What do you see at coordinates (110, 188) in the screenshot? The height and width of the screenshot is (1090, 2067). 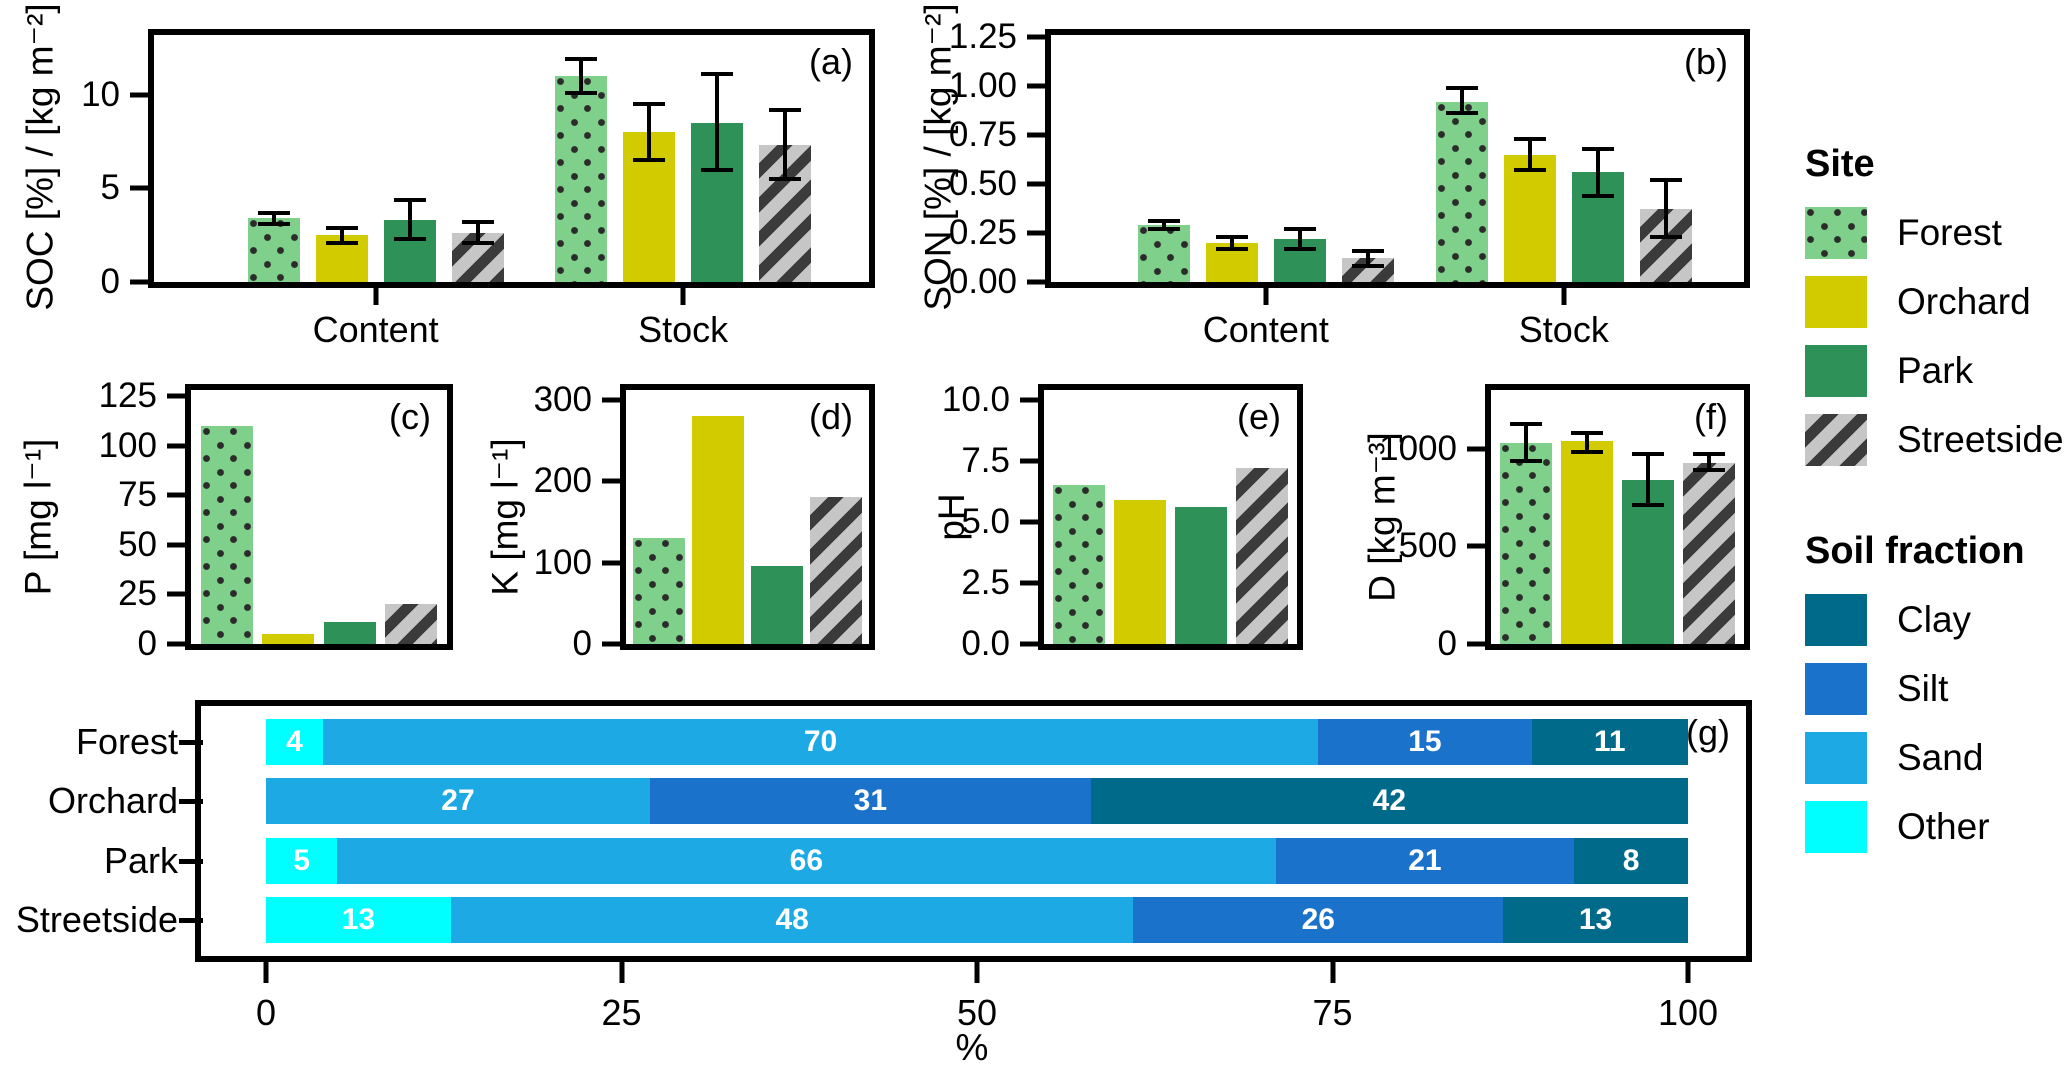 I see `y-tick-label: 5` at bounding box center [110, 188].